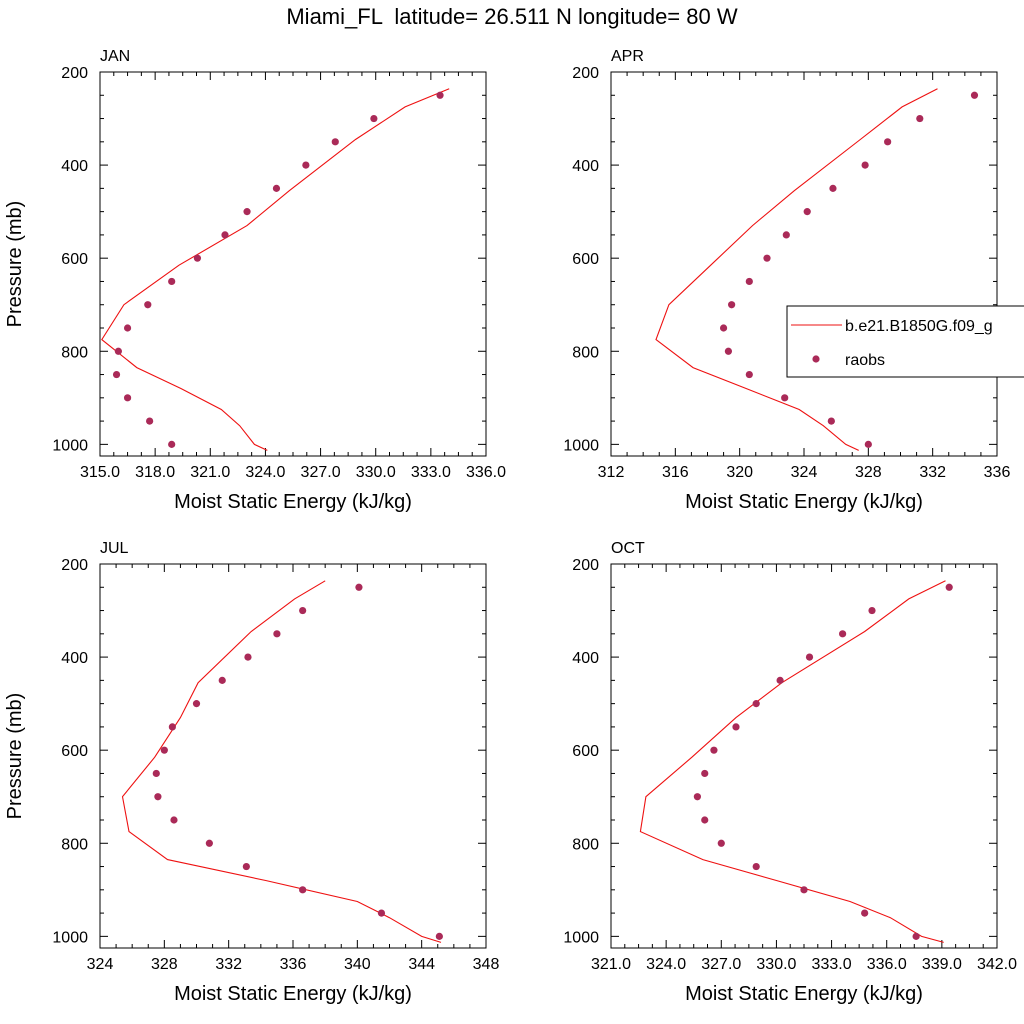 This screenshot has width=1024, height=1024. What do you see at coordinates (628, 548) in the screenshot?
I see `panel-title: OCT` at bounding box center [628, 548].